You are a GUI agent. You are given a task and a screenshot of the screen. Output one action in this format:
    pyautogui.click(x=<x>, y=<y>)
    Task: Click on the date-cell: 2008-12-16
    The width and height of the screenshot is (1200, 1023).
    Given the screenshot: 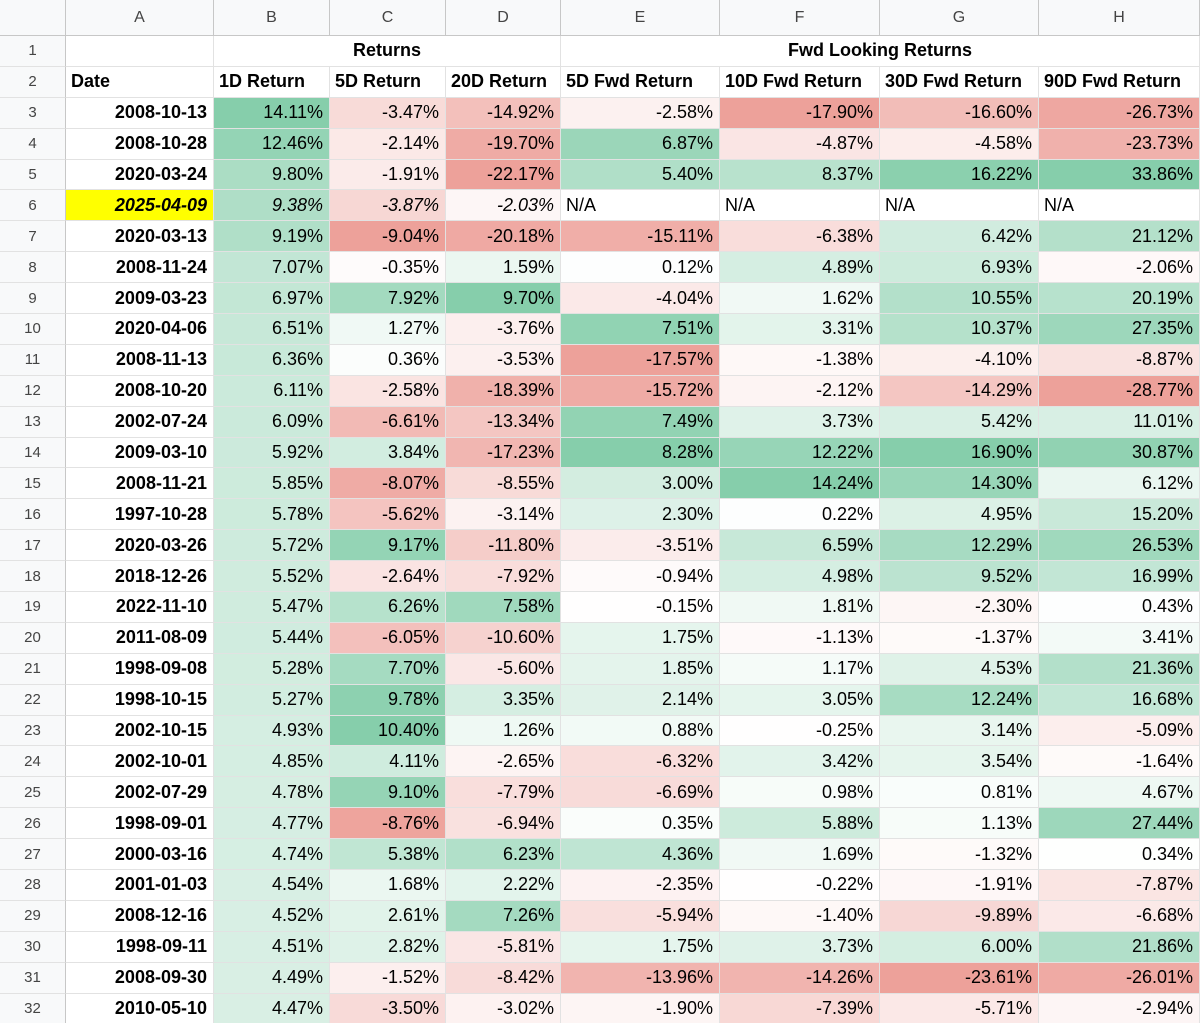 What is the action you would take?
    pyautogui.click(x=140, y=916)
    